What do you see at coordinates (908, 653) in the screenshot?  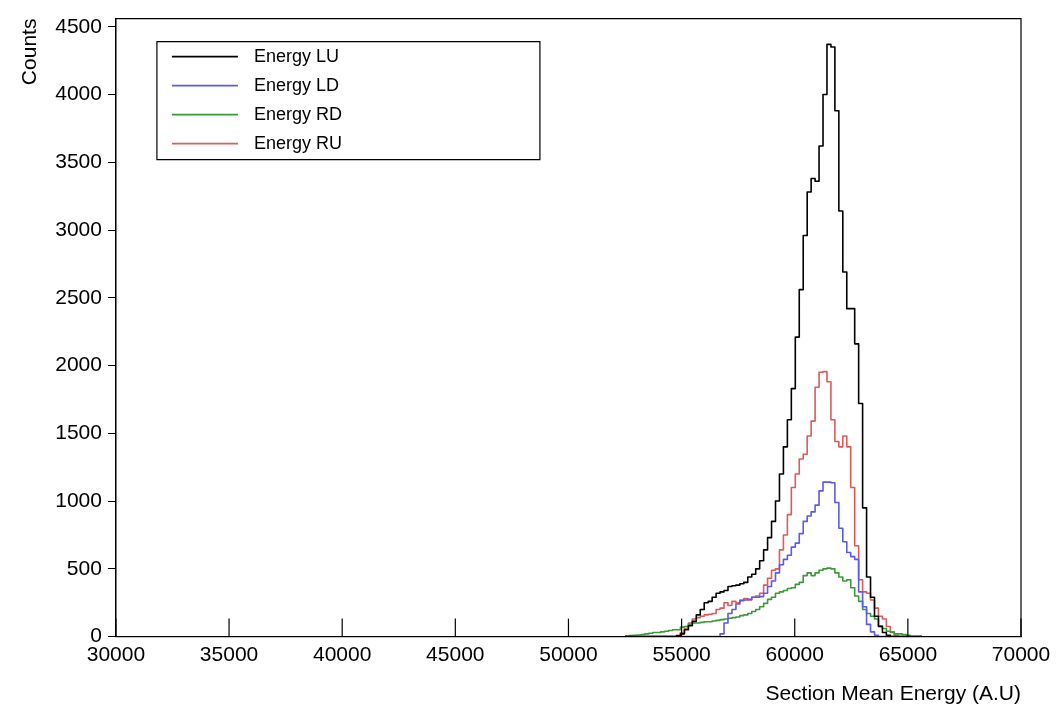 I see `x-tick-label: 65000` at bounding box center [908, 653].